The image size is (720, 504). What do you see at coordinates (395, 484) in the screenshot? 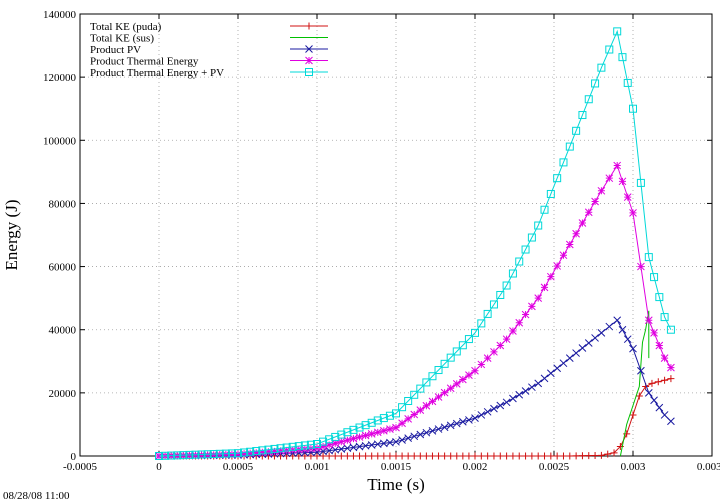
I see `x-axis-label: Time (s)` at bounding box center [395, 484].